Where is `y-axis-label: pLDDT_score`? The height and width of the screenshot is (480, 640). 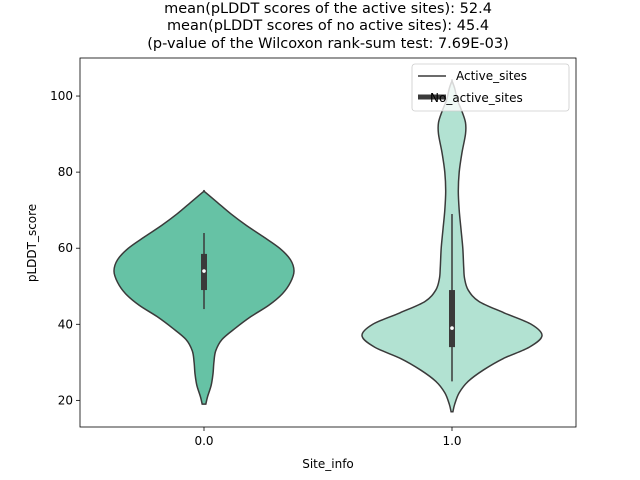
y-axis-label: pLDDT_score is located at coordinates (32, 243).